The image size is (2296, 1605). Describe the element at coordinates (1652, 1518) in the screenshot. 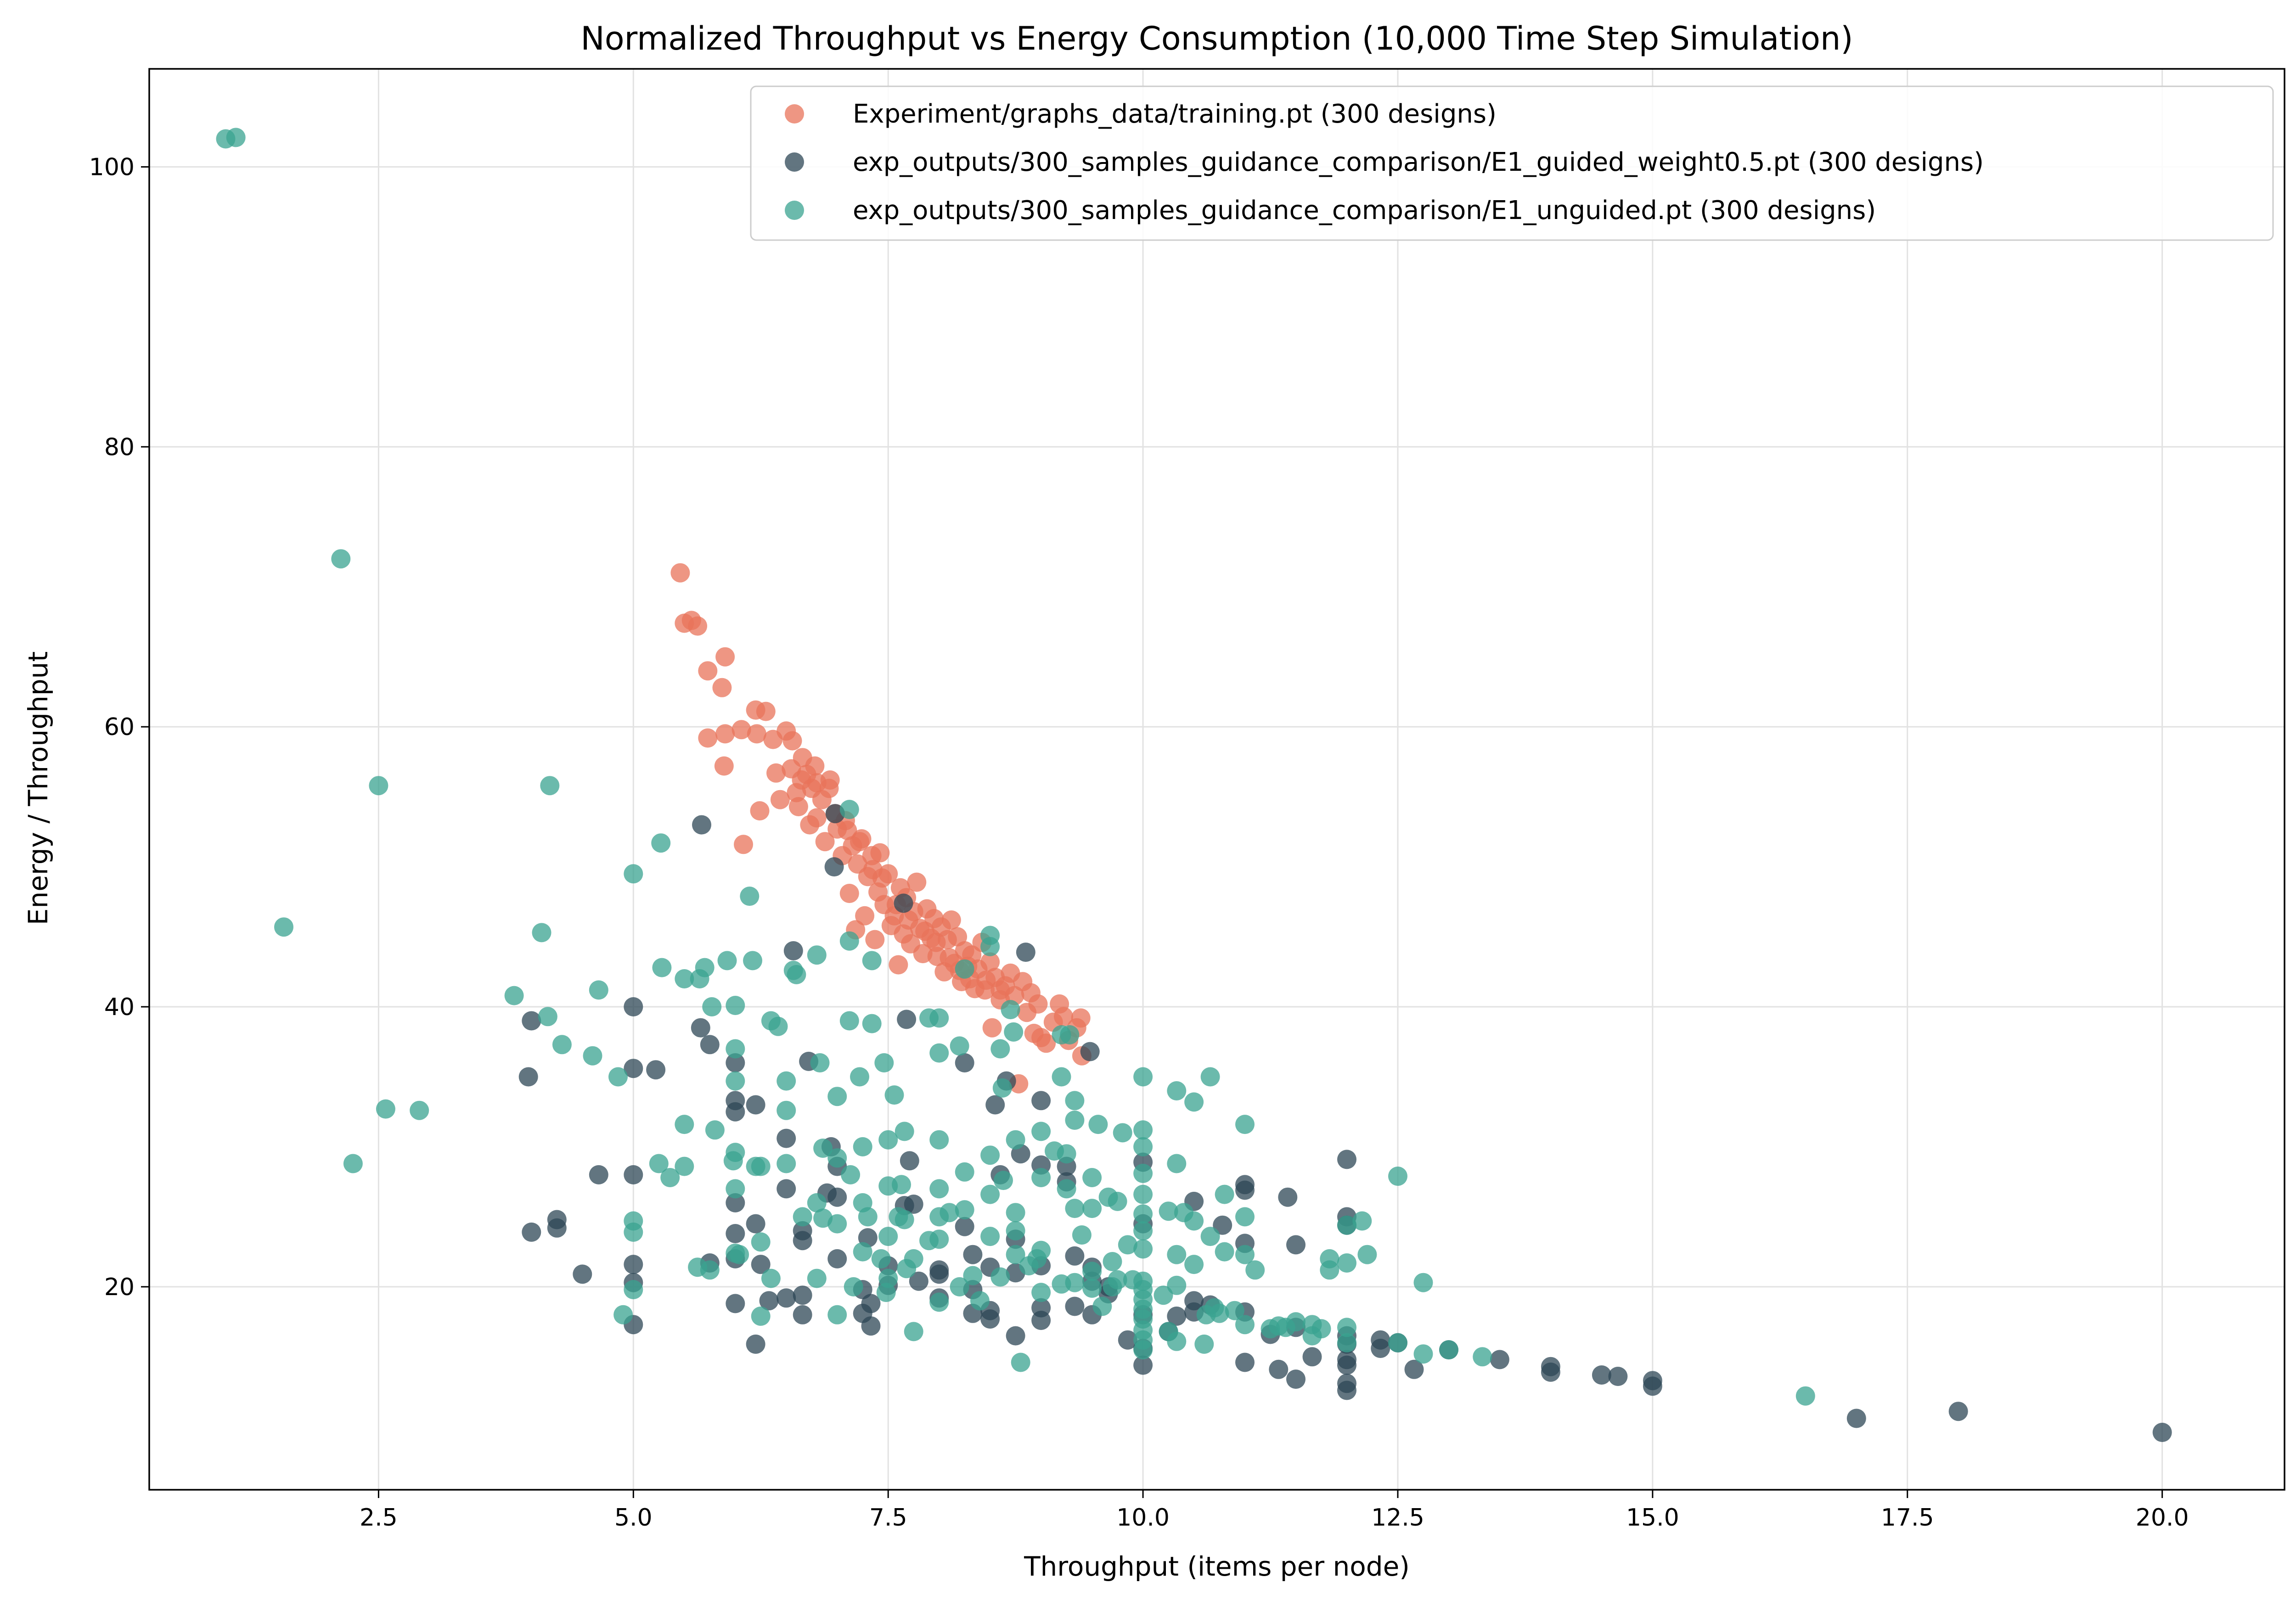

I see `x-tick-label: 15.0` at that location.